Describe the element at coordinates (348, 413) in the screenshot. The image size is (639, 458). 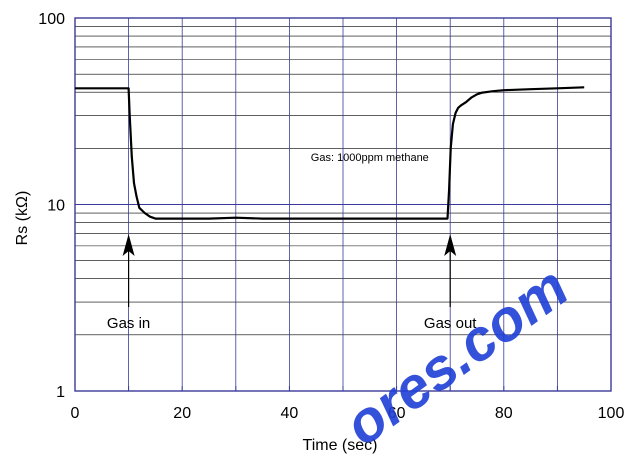
I see `x-tick-labels: 0 20 40 60 80 100` at that location.